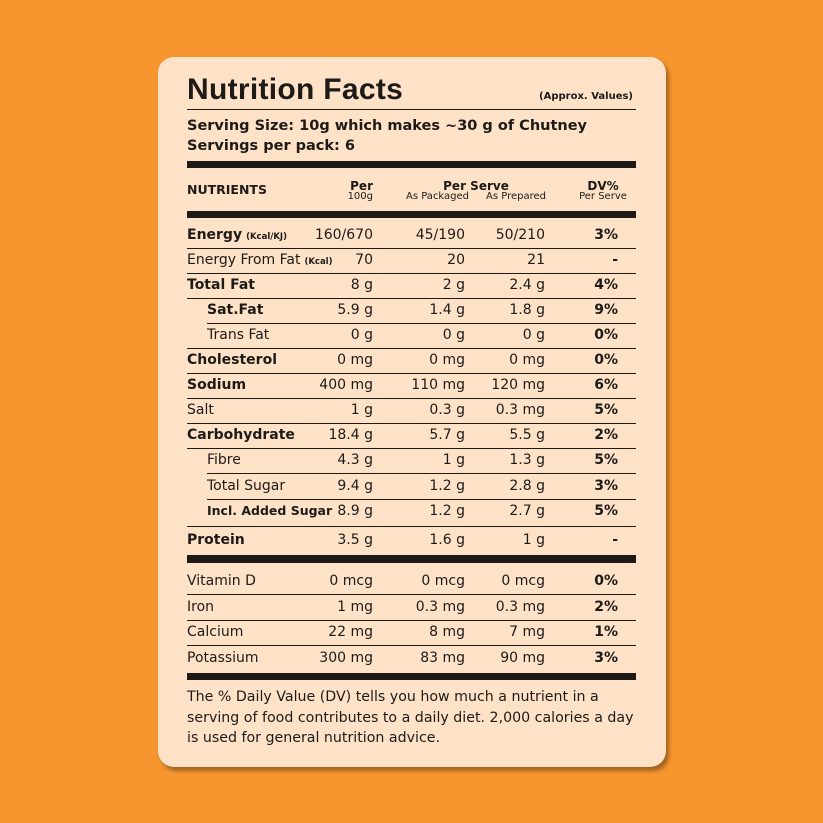 Image resolution: width=823 pixels, height=823 pixels. Describe the element at coordinates (224, 460) in the screenshot. I see `nutrient-name: Fibre` at that location.